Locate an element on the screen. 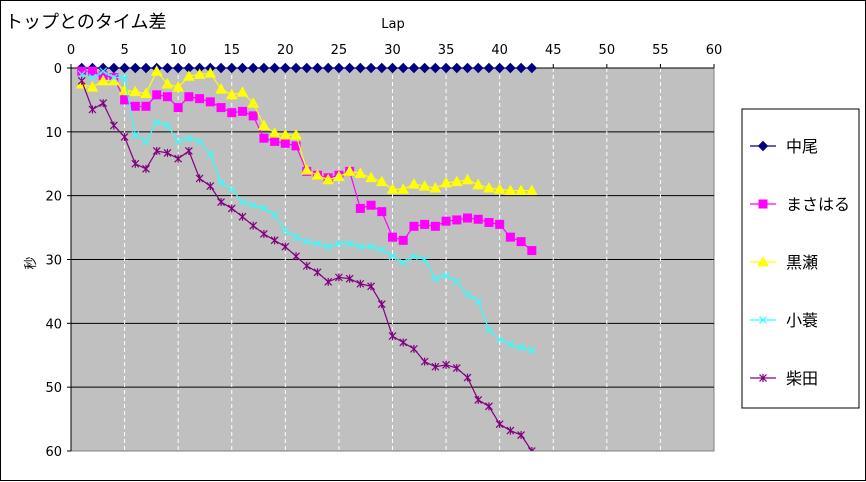 This screenshot has width=866, height=482. x-tick-label: 5 is located at coordinates (124, 50).